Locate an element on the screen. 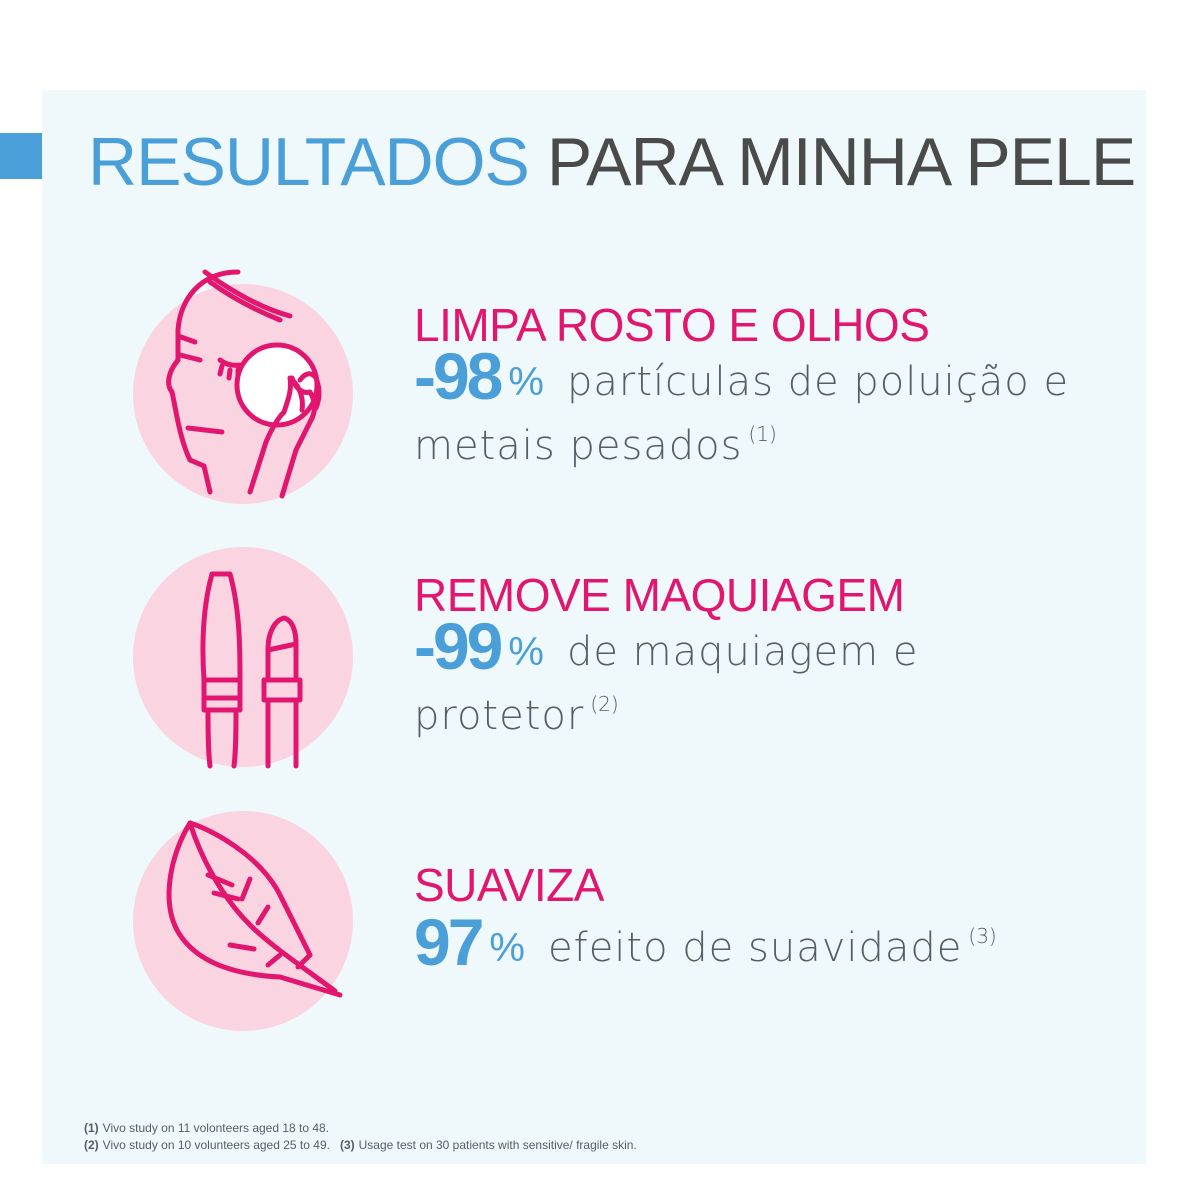 This screenshot has height=1200, width=1200. footnote-label: (3) is located at coordinates (347, 1145).